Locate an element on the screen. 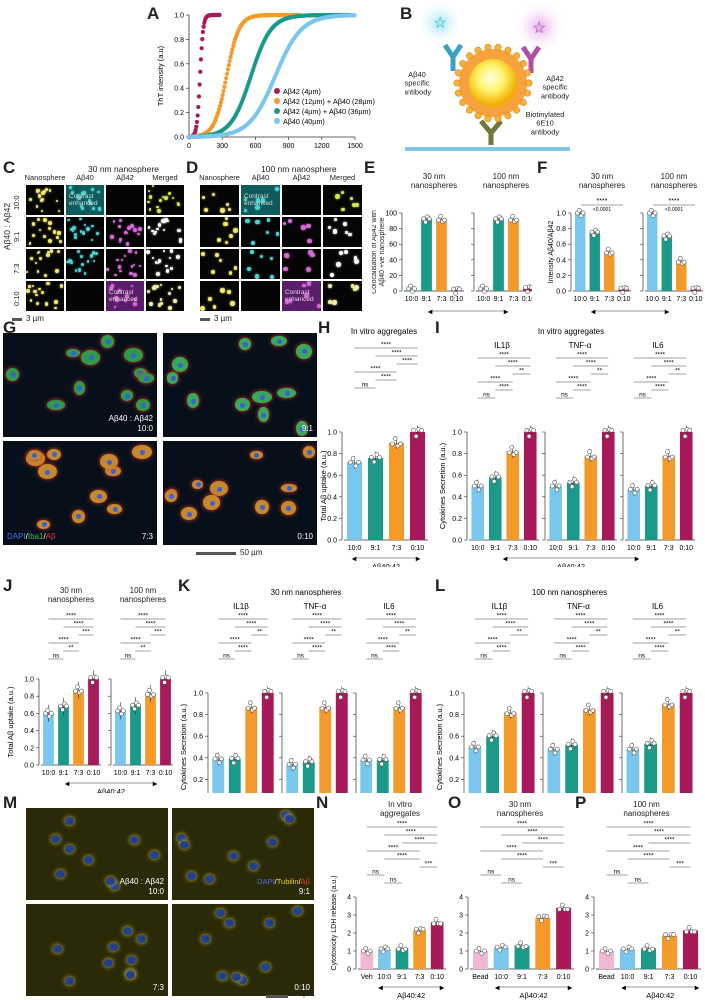  cytokine-subtitle: TNF-α is located at coordinates (580, 345).